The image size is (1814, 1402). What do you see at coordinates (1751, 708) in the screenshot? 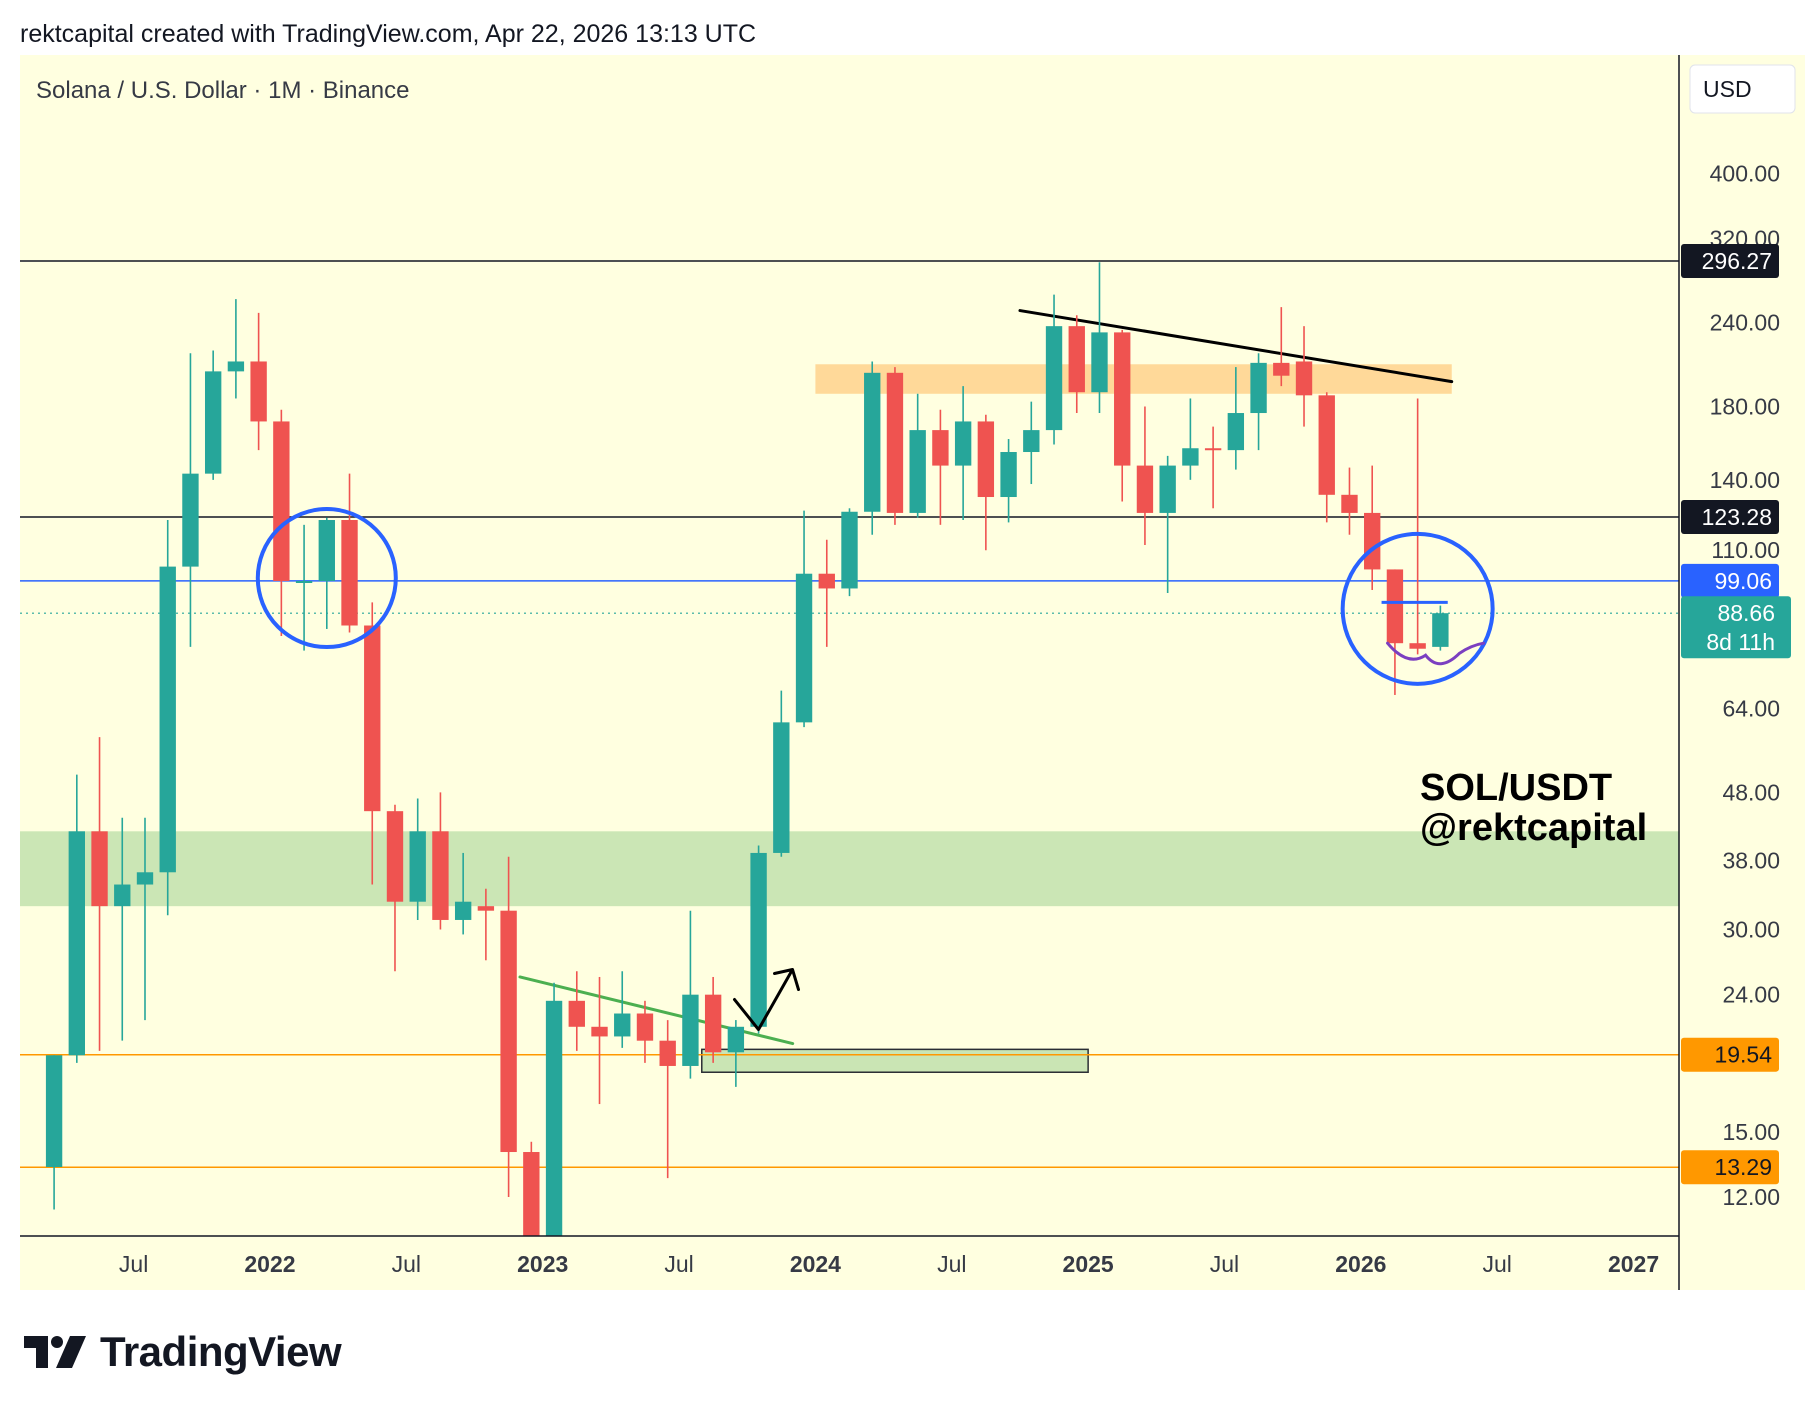
I see `price-tick-label: 64.00` at bounding box center [1751, 708].